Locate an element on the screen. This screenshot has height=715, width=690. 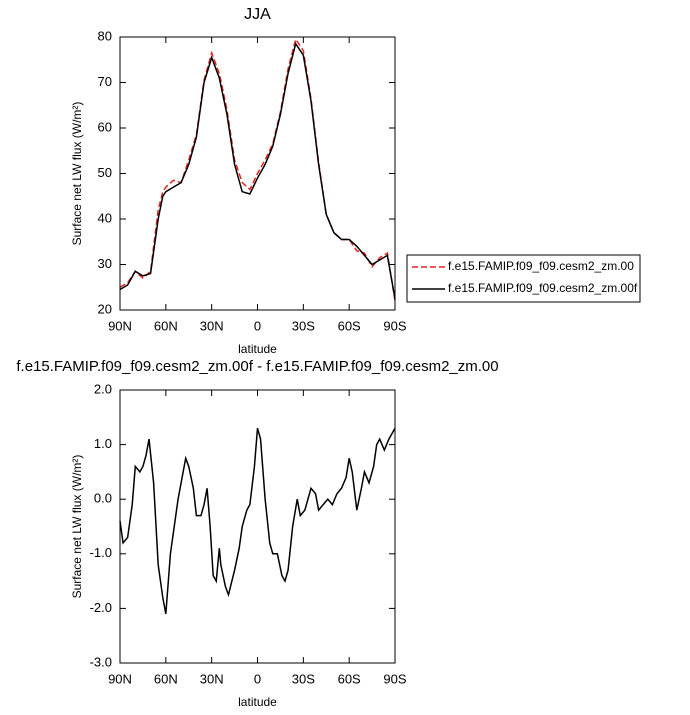
y-tick-label: 50 is located at coordinates (105, 172).